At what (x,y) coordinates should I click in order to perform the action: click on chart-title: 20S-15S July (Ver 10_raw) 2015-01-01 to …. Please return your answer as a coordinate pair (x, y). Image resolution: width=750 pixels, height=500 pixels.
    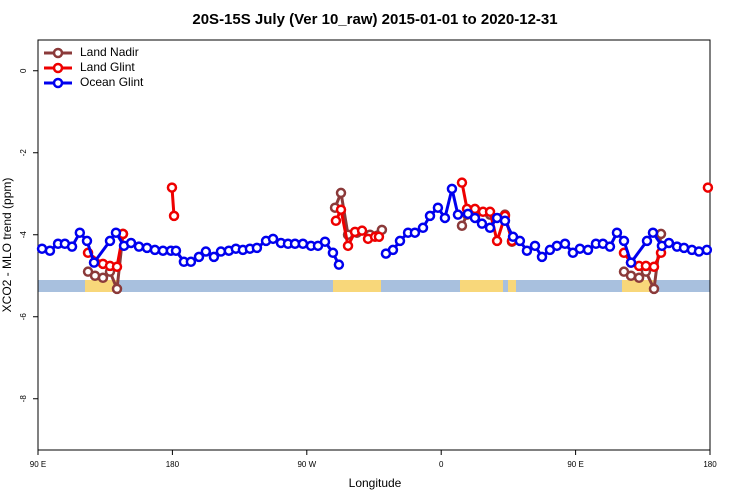
    Looking at the image, I should click on (374, 19).